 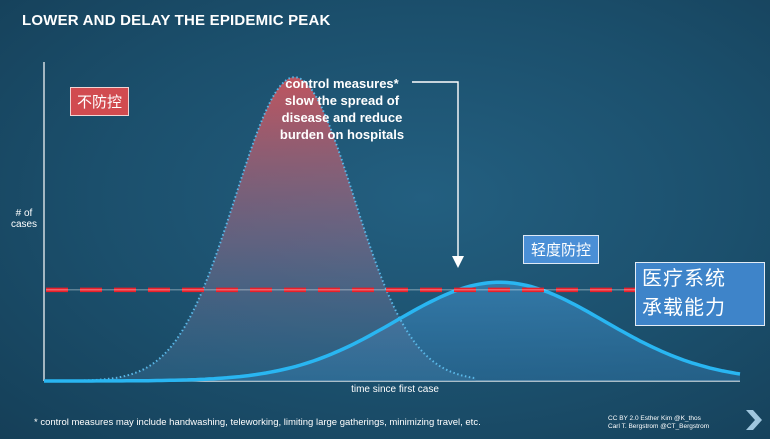 I want to click on y-axis-label-line-2: cases, so click(x=24, y=224).